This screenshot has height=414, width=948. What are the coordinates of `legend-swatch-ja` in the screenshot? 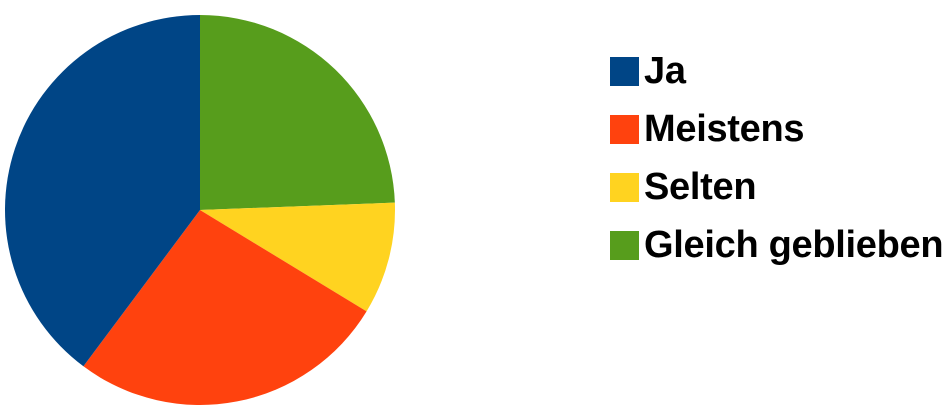 It's located at (624, 71).